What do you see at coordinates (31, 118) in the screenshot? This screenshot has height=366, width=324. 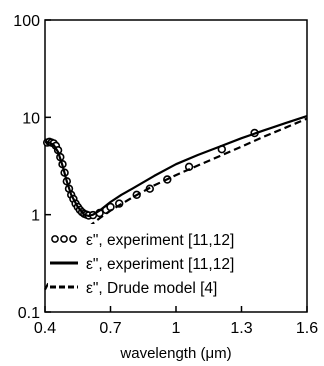 I see `y-tick-label: 10` at bounding box center [31, 118].